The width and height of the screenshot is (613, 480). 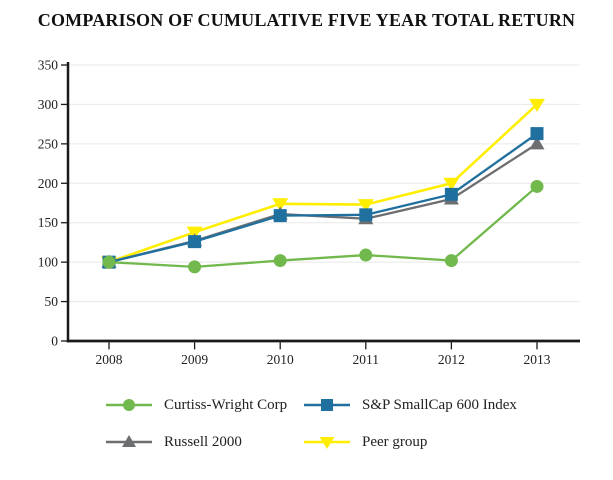 I want to click on x-tick-label: 2011, so click(x=366, y=359).